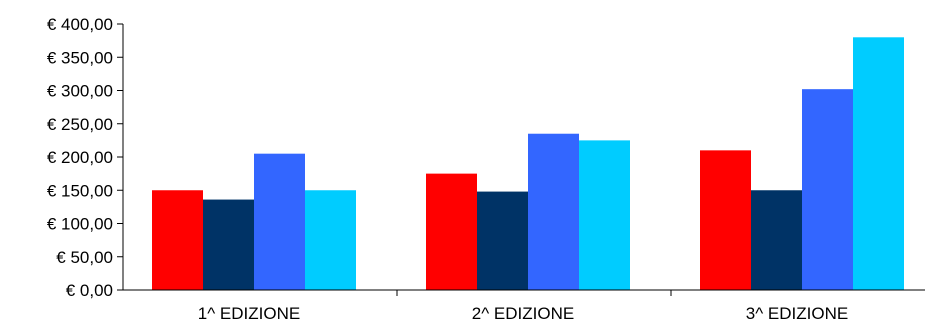 This screenshot has height=328, width=930. What do you see at coordinates (80, 157) in the screenshot?
I see `y-tick-label-4: € 200,00` at bounding box center [80, 157].